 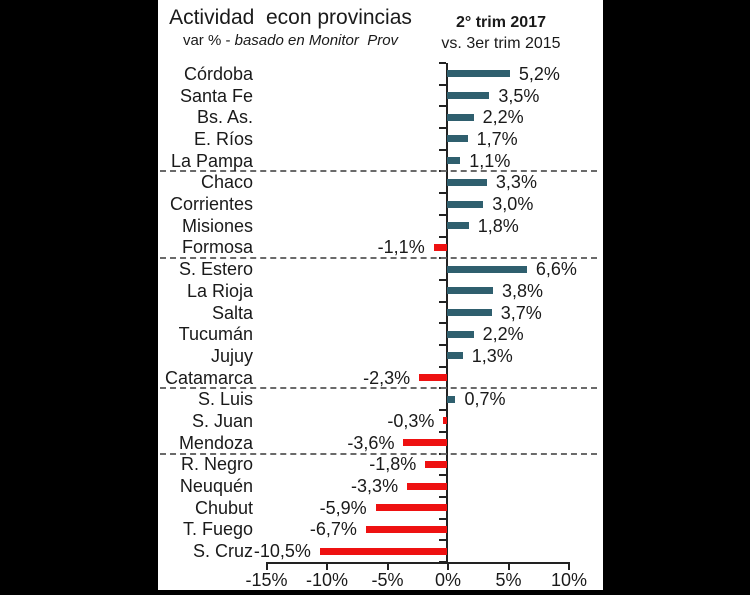 I want to click on province-label: S. Juan, so click(x=222, y=420).